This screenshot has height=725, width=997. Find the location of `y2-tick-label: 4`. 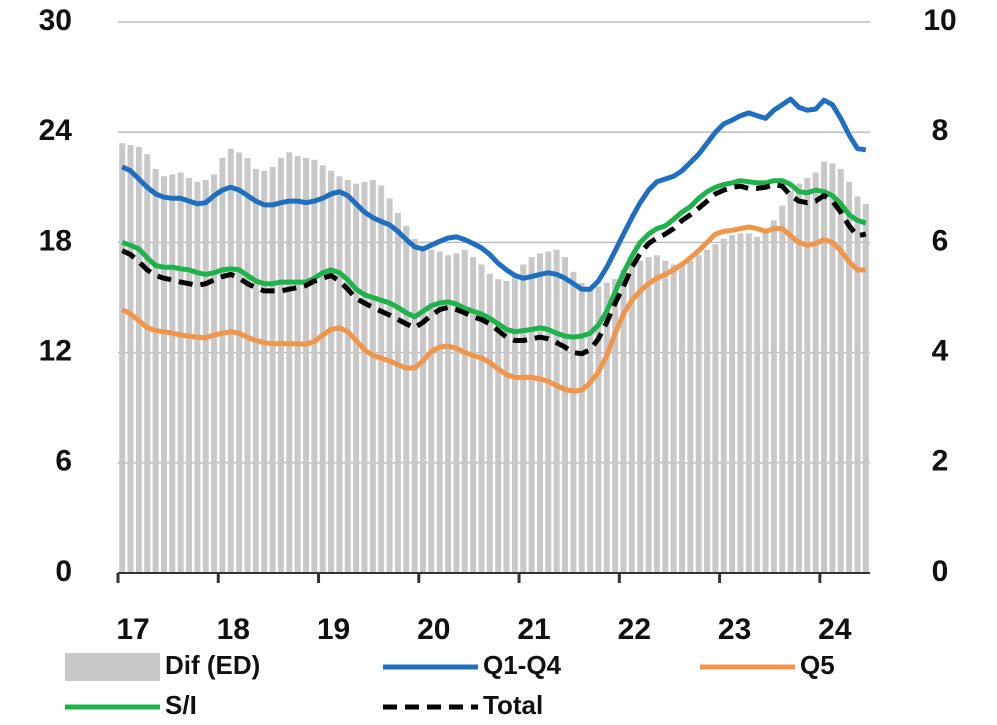

y2-tick-label: 4 is located at coordinates (940, 351).